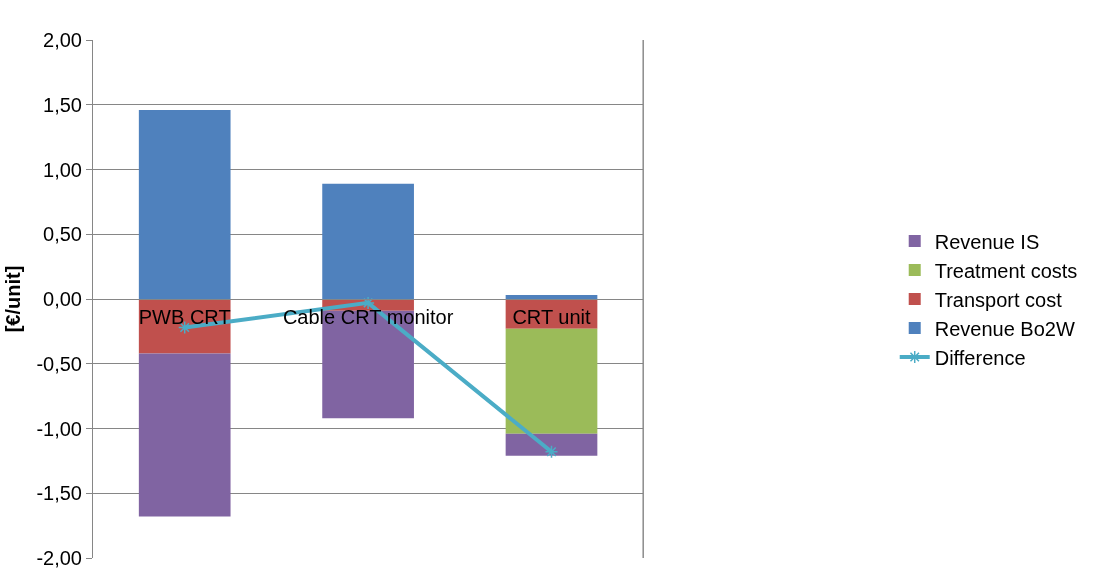  Describe the element at coordinates (59, 428) in the screenshot. I see `y-tick-label: -1,00` at that location.